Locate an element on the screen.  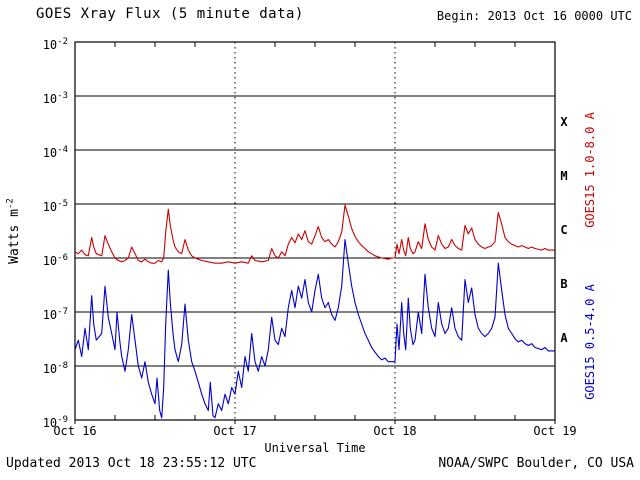
y-tick-label: 10-5 is located at coordinates (55, 206).